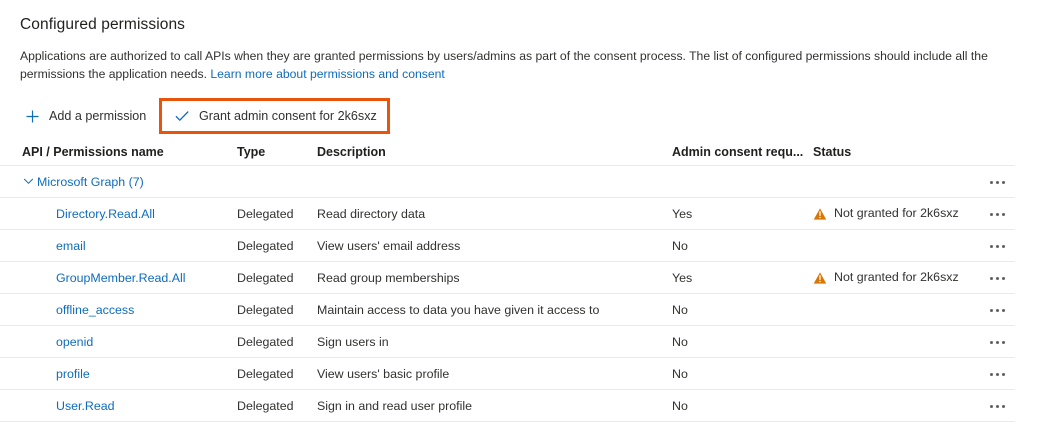 The image size is (1060, 444). What do you see at coordinates (388, 277) in the screenshot?
I see `permission-description-cell: Read group memberships` at bounding box center [388, 277].